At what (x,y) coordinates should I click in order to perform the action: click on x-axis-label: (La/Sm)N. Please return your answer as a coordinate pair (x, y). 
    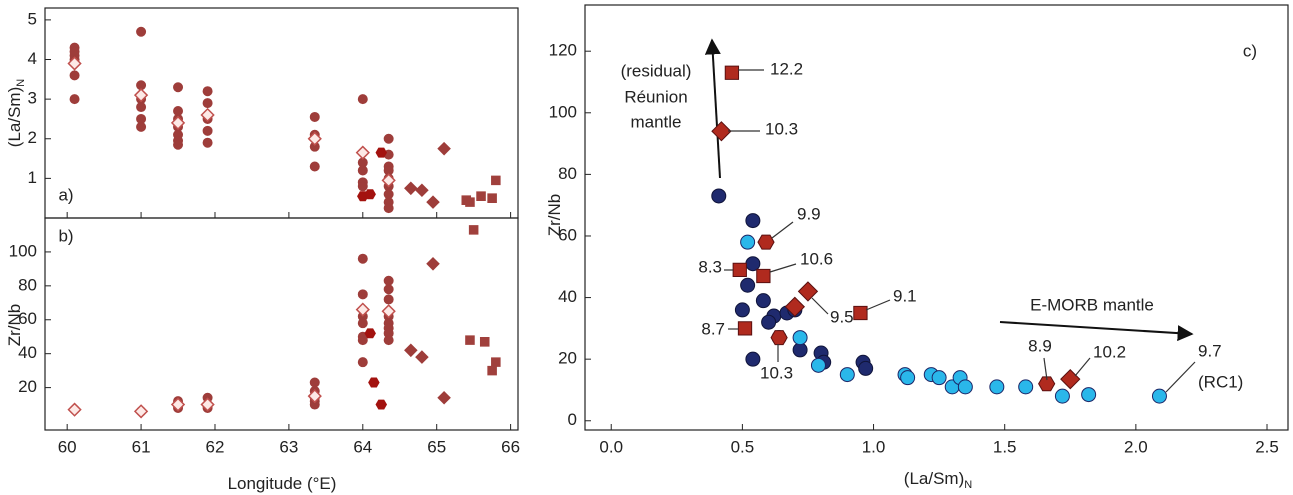
    Looking at the image, I should click on (938, 479).